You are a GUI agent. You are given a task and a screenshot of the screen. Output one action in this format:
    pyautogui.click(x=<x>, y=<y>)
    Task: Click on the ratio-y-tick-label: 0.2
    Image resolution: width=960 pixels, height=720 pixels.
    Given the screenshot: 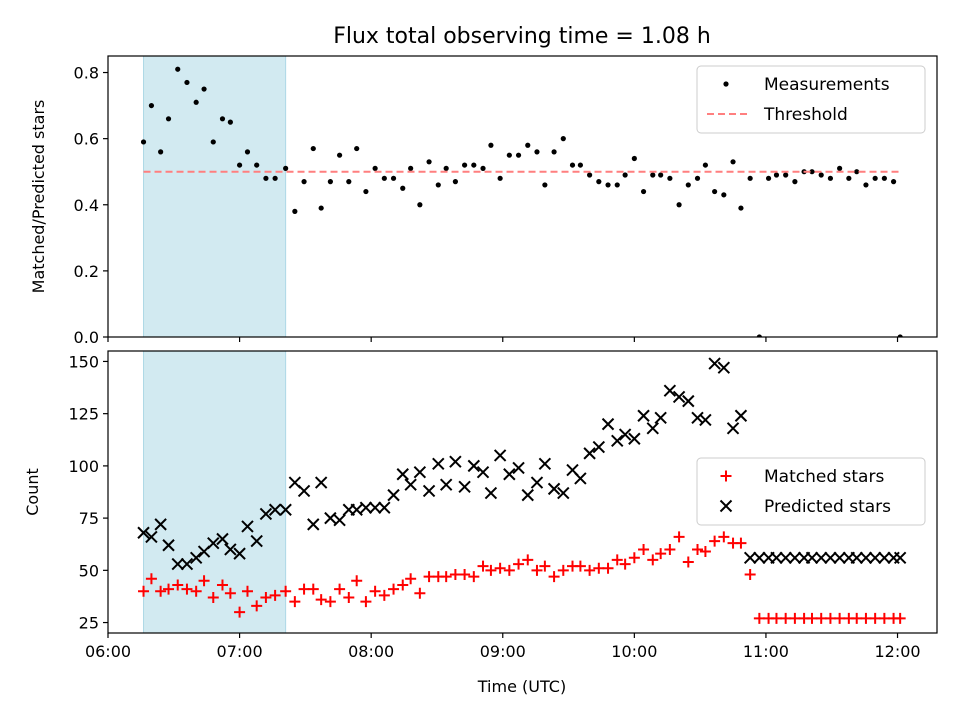 What is the action you would take?
    pyautogui.click(x=86, y=271)
    